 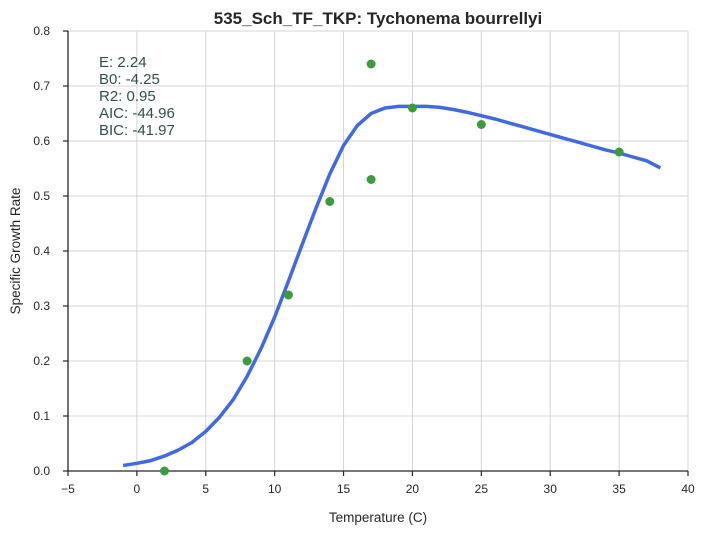 I want to click on x-tick-label: 25, so click(x=482, y=489).